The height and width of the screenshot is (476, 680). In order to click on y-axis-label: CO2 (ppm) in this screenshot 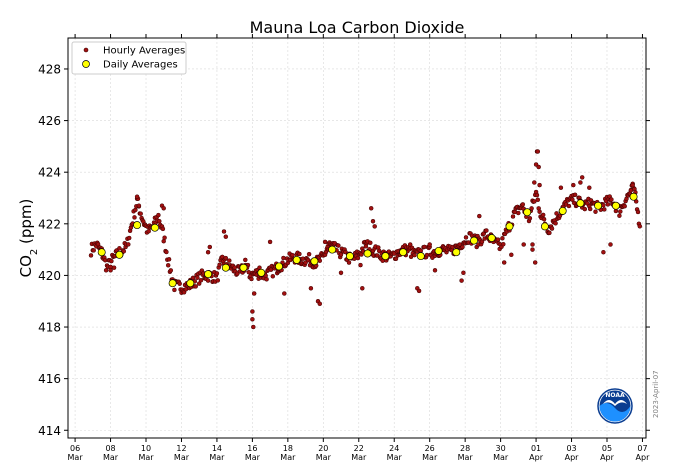, I will do `click(28, 238)`.